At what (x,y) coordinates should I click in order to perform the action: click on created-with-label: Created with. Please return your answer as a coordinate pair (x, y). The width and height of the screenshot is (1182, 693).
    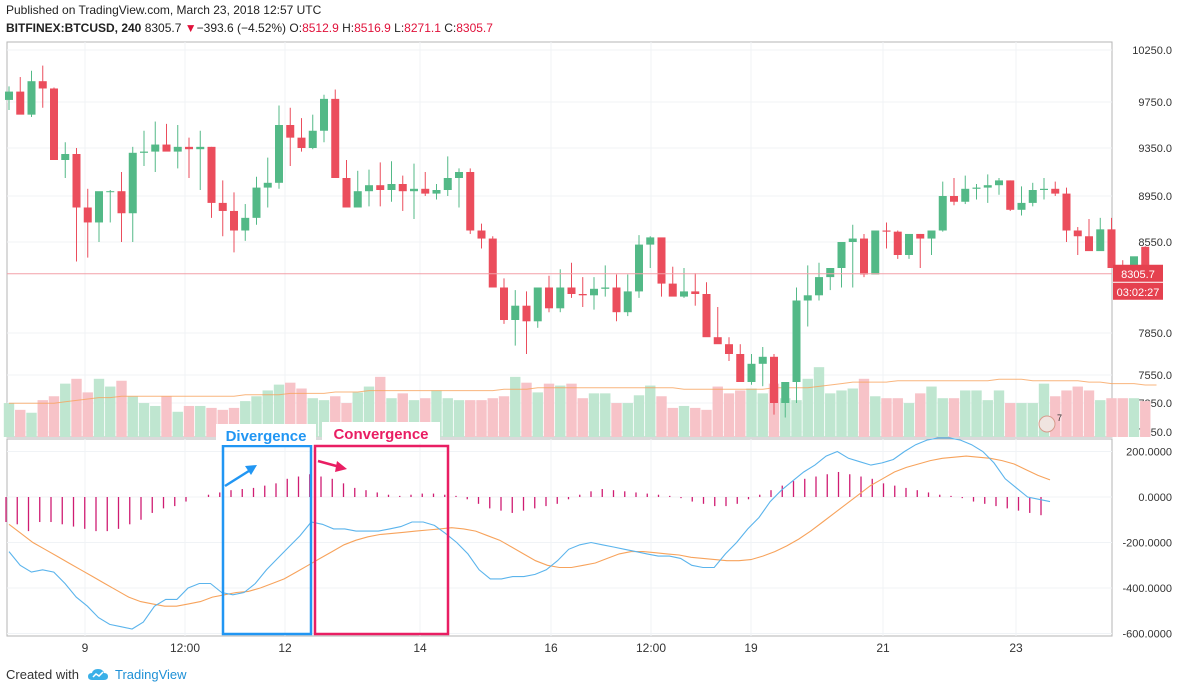
    Looking at the image, I should click on (42, 674).